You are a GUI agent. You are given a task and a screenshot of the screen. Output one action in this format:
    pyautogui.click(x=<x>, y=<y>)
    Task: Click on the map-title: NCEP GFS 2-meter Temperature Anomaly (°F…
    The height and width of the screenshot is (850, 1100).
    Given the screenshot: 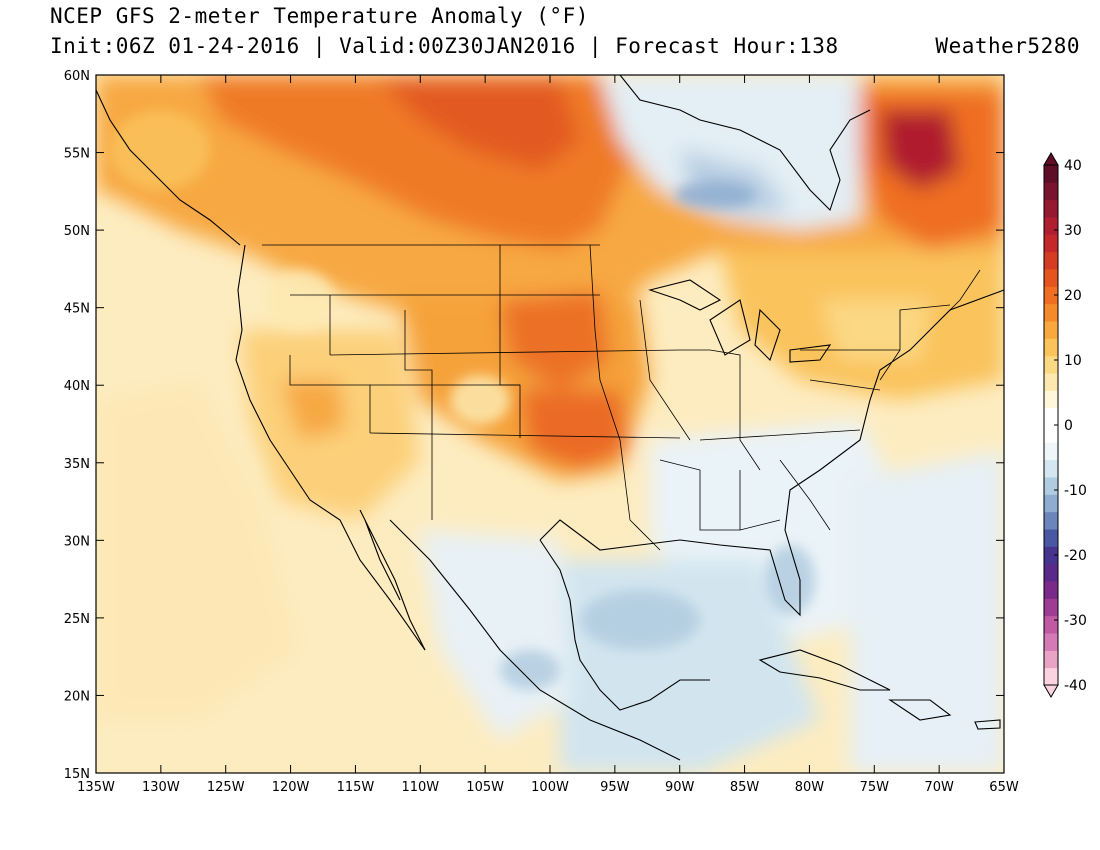 What is the action you would take?
    pyautogui.click(x=319, y=16)
    